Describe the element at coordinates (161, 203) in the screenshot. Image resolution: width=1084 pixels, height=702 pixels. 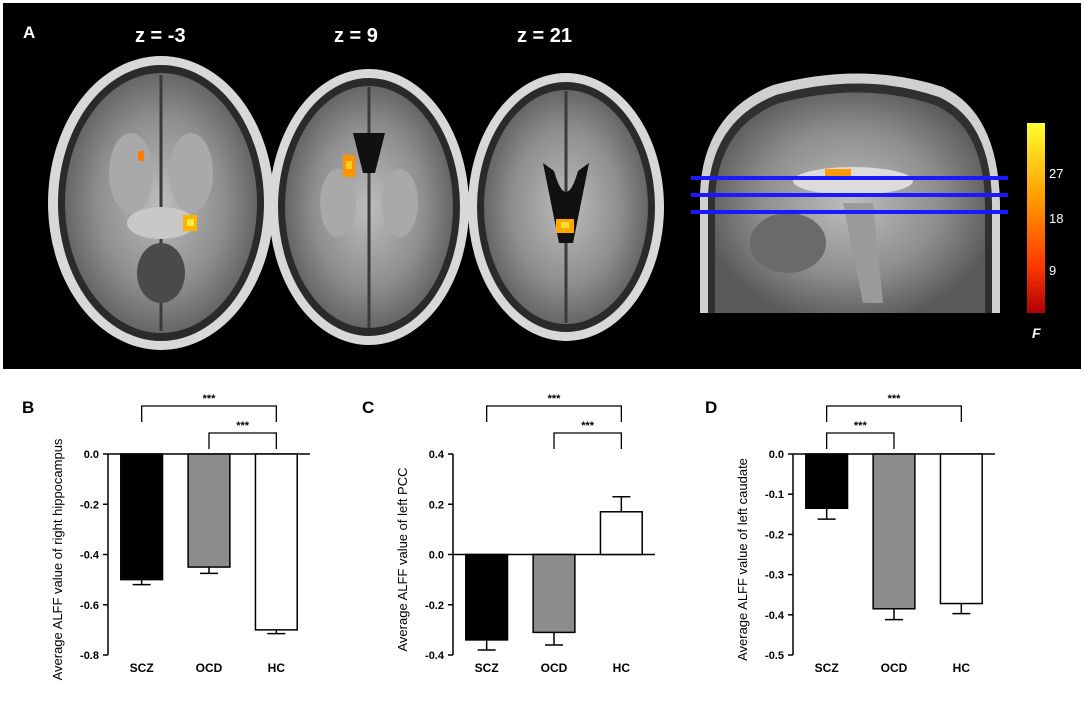
I see `axial-slice-z-neg3` at that location.